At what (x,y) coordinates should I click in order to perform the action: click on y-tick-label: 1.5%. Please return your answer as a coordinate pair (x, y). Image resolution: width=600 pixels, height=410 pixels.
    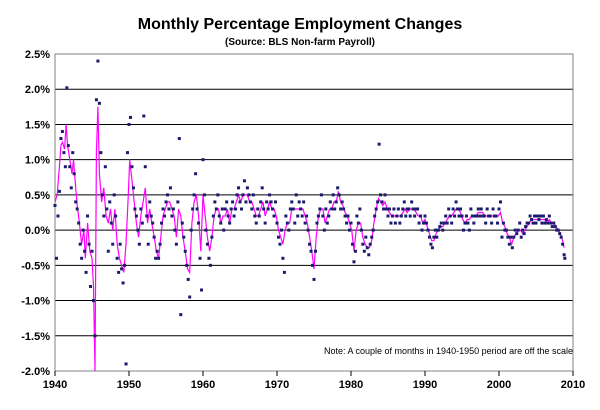
    Looking at the image, I should click on (37, 125).